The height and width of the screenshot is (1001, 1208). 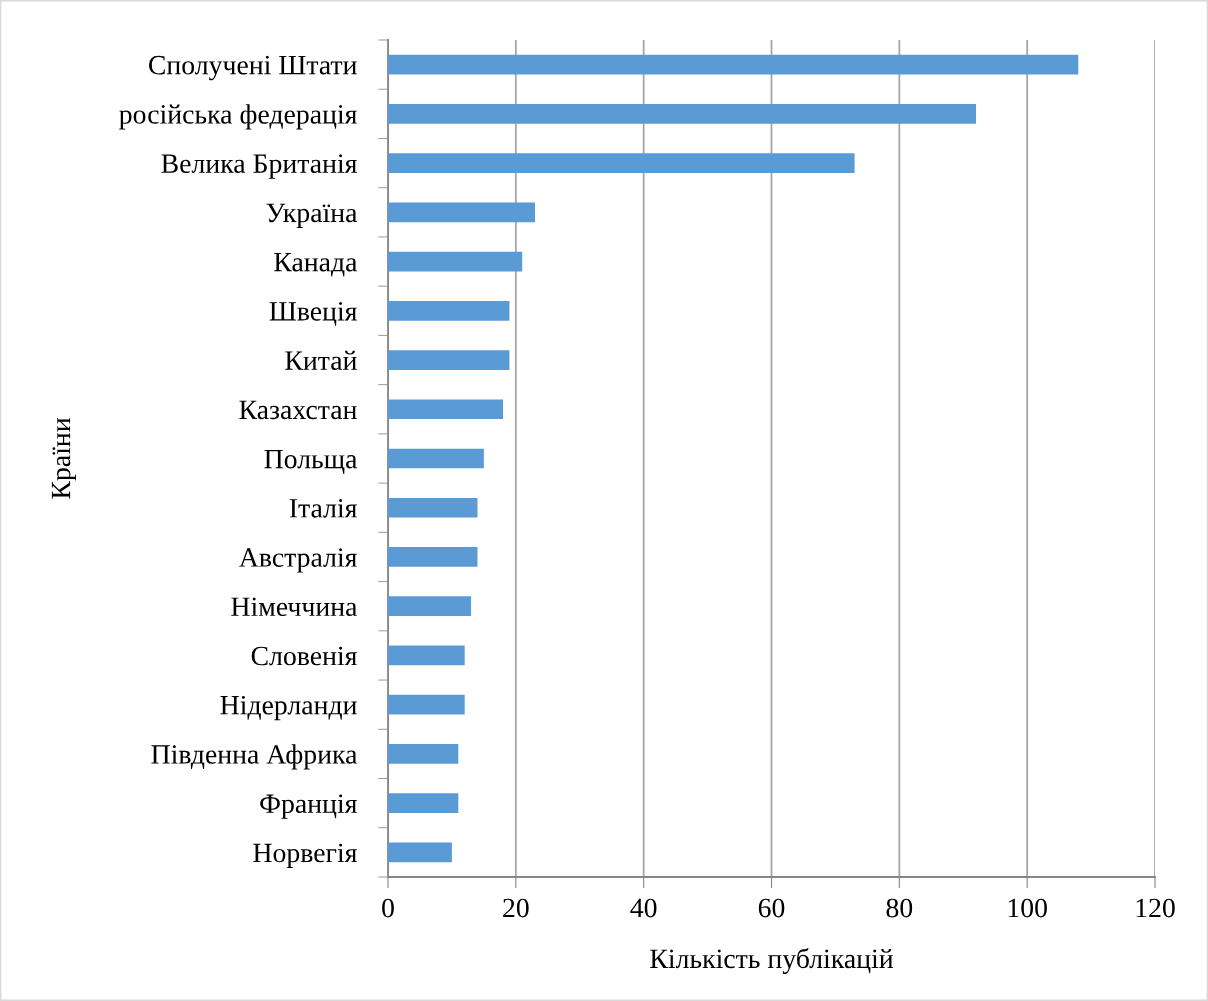 I want to click on y-tick-label: Велика Британія, so click(x=259, y=166).